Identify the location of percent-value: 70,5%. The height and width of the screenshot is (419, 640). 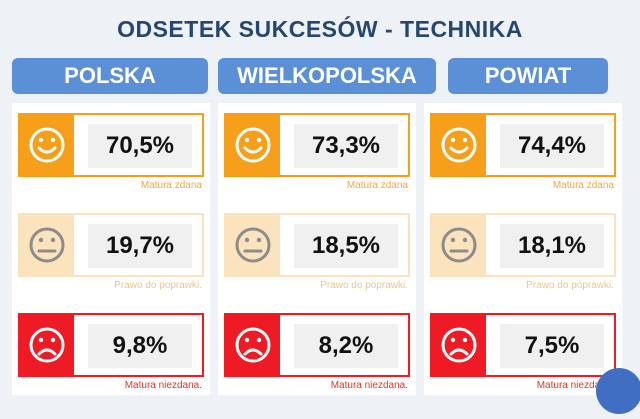
(140, 146).